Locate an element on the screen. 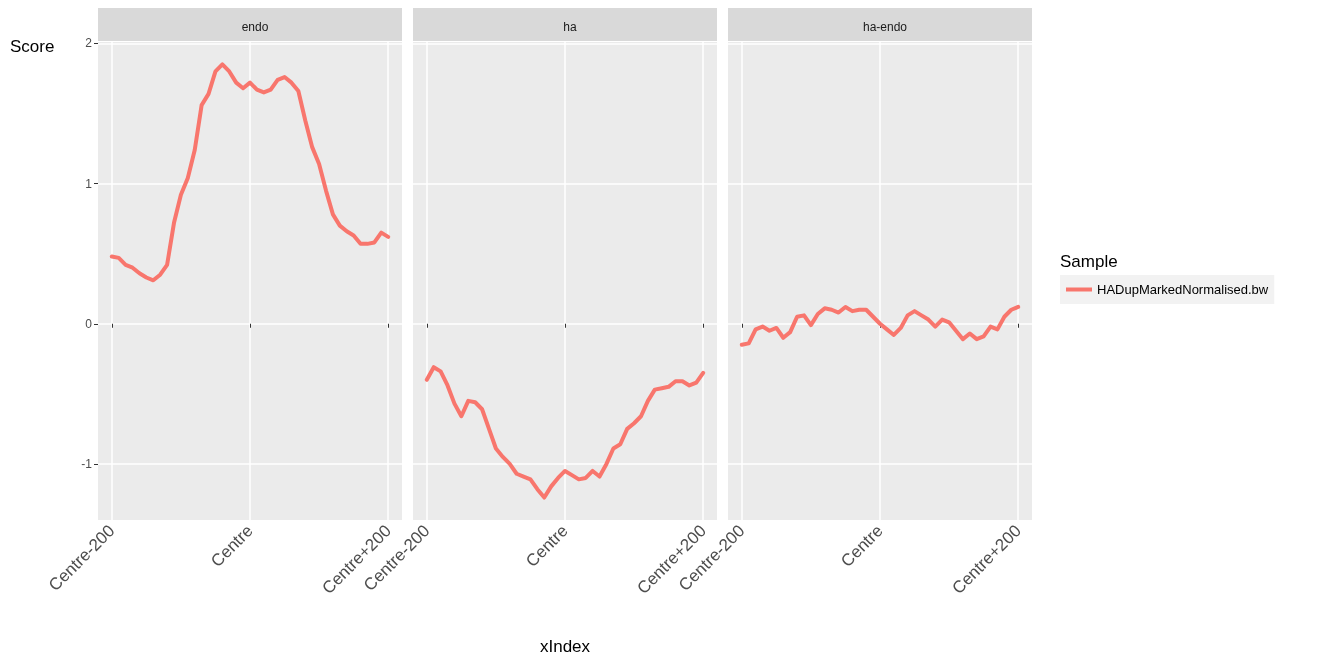 The height and width of the screenshot is (657, 1321). y-tick-label: 2 is located at coordinates (89, 43).